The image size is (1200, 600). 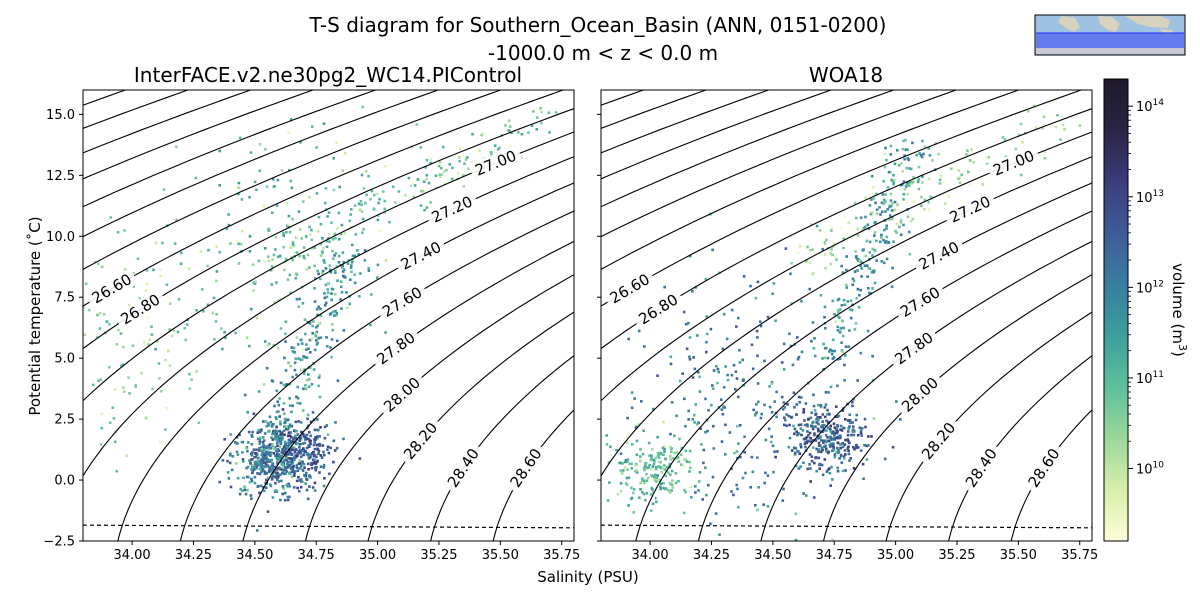 I want to click on density-contour, so click(x=293, y=180).